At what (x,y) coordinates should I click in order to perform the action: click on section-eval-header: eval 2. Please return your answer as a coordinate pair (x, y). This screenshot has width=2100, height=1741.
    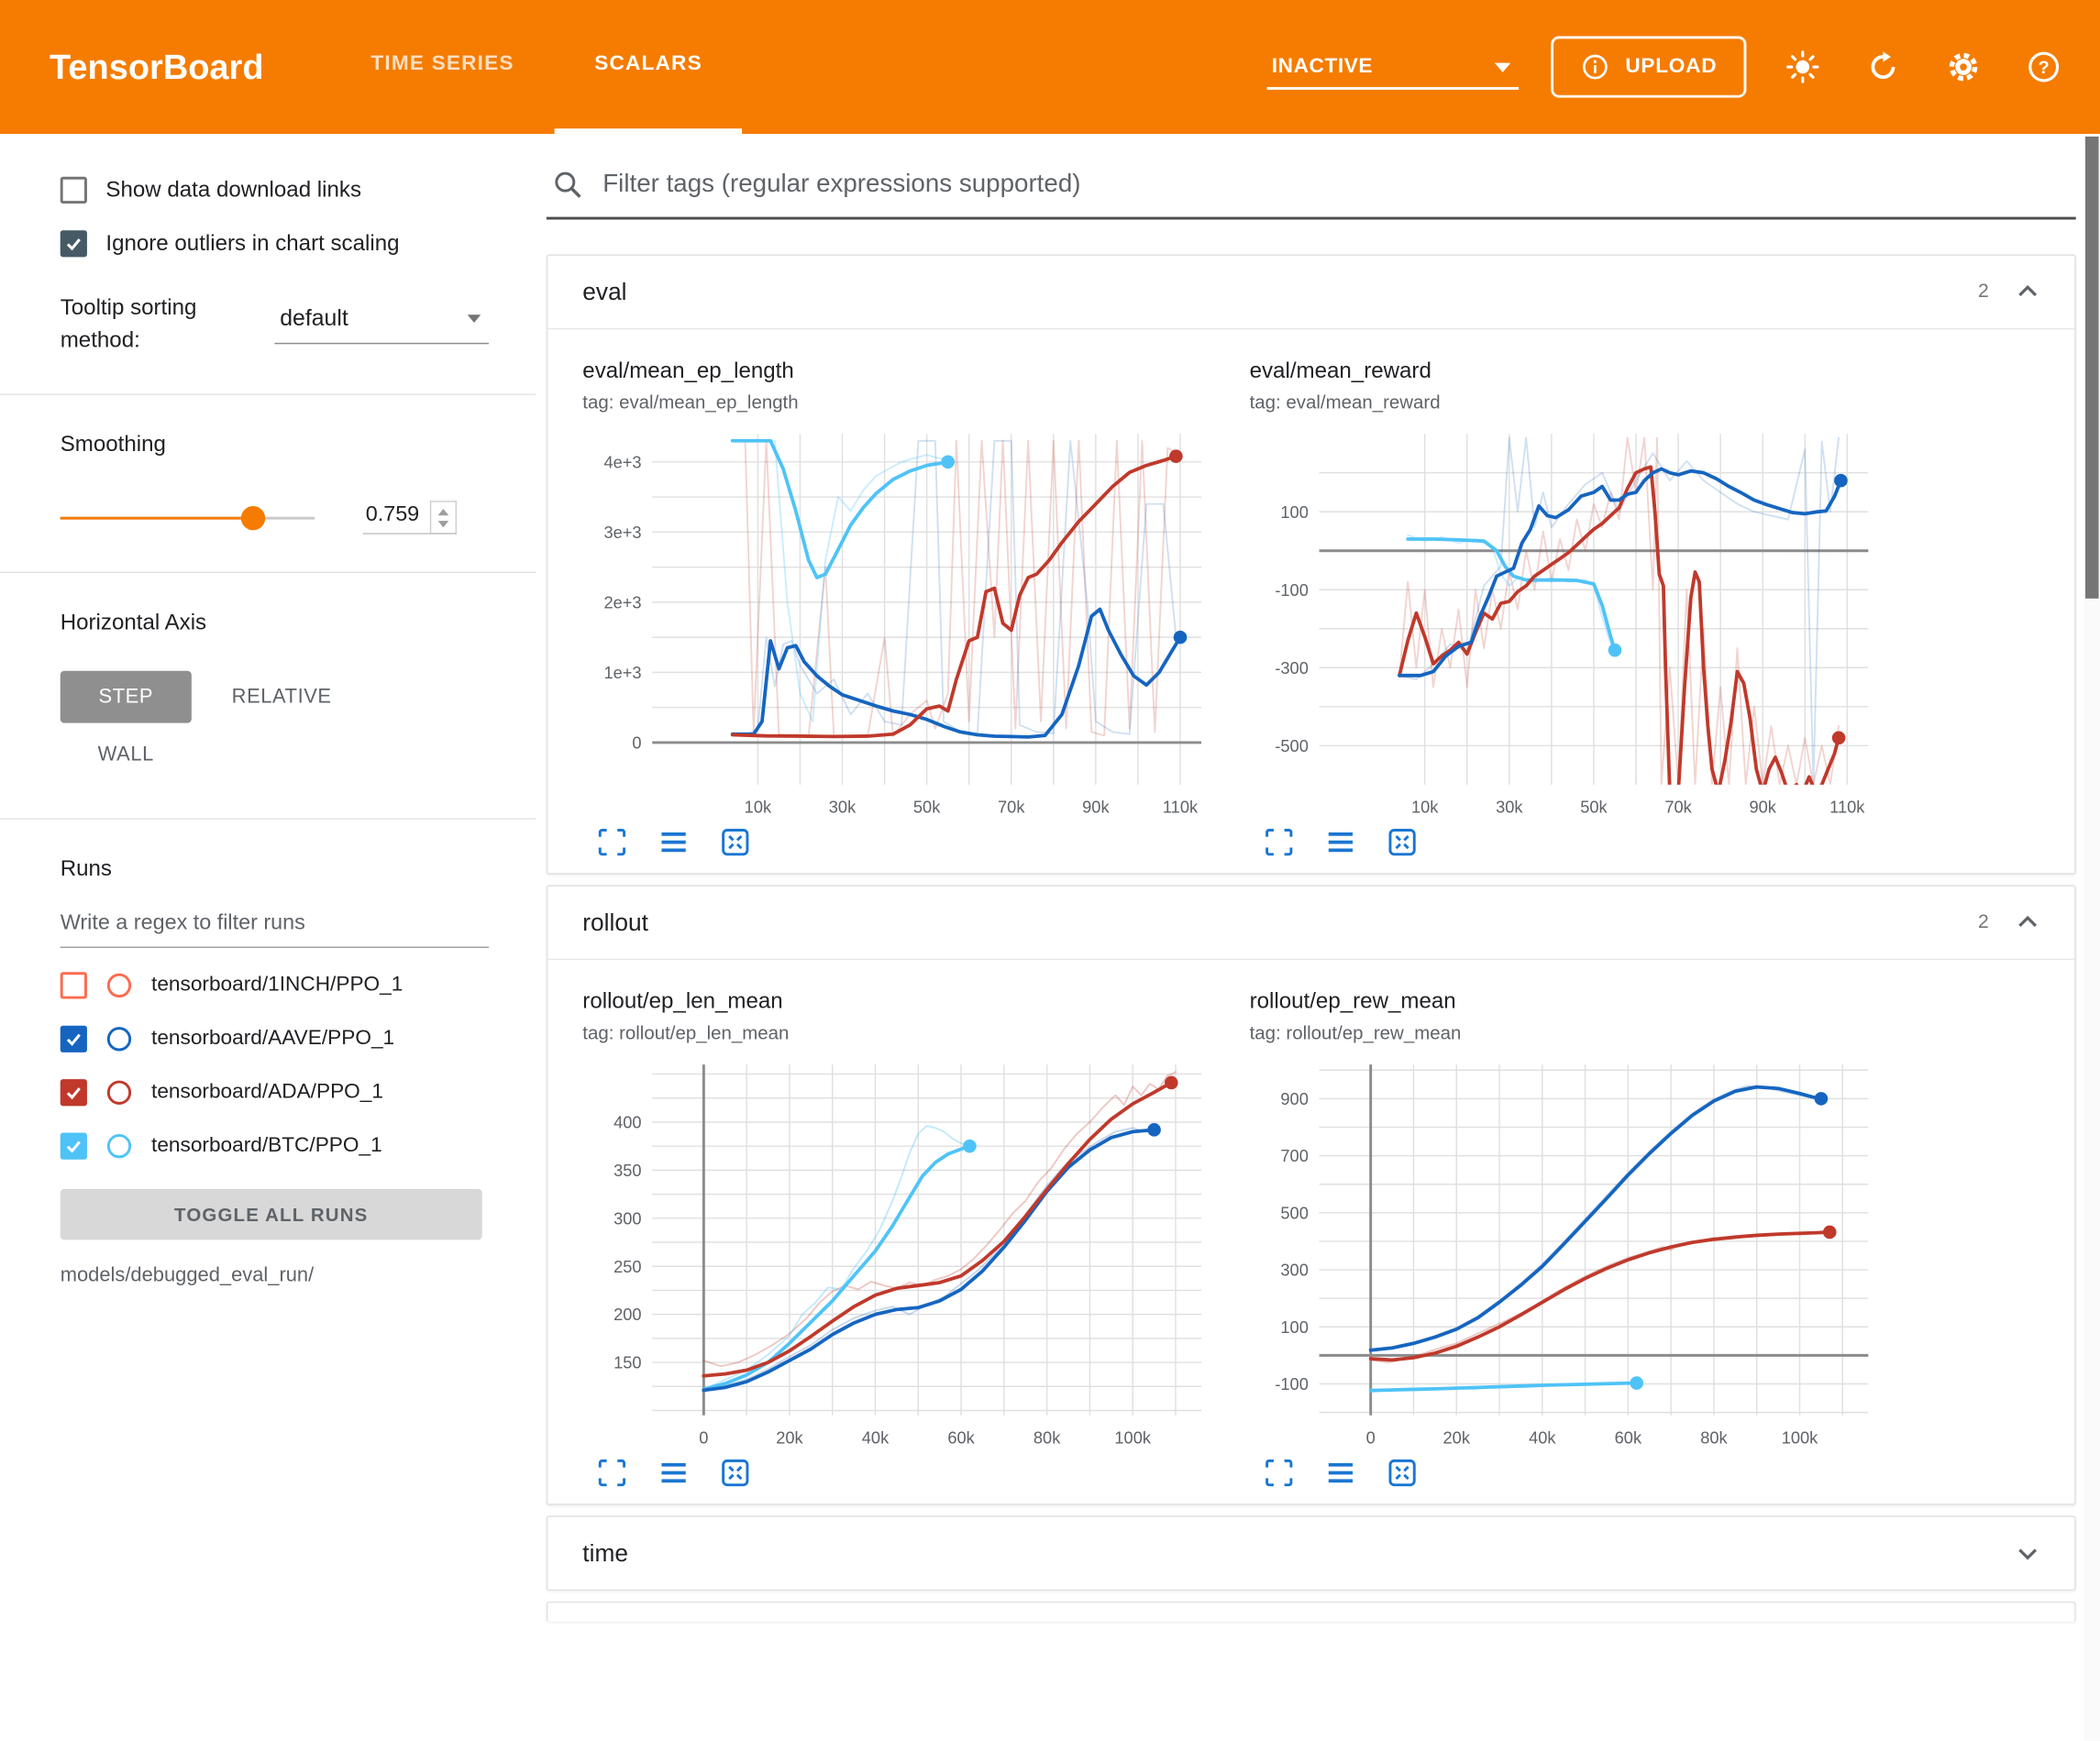
    Looking at the image, I should click on (1311, 293).